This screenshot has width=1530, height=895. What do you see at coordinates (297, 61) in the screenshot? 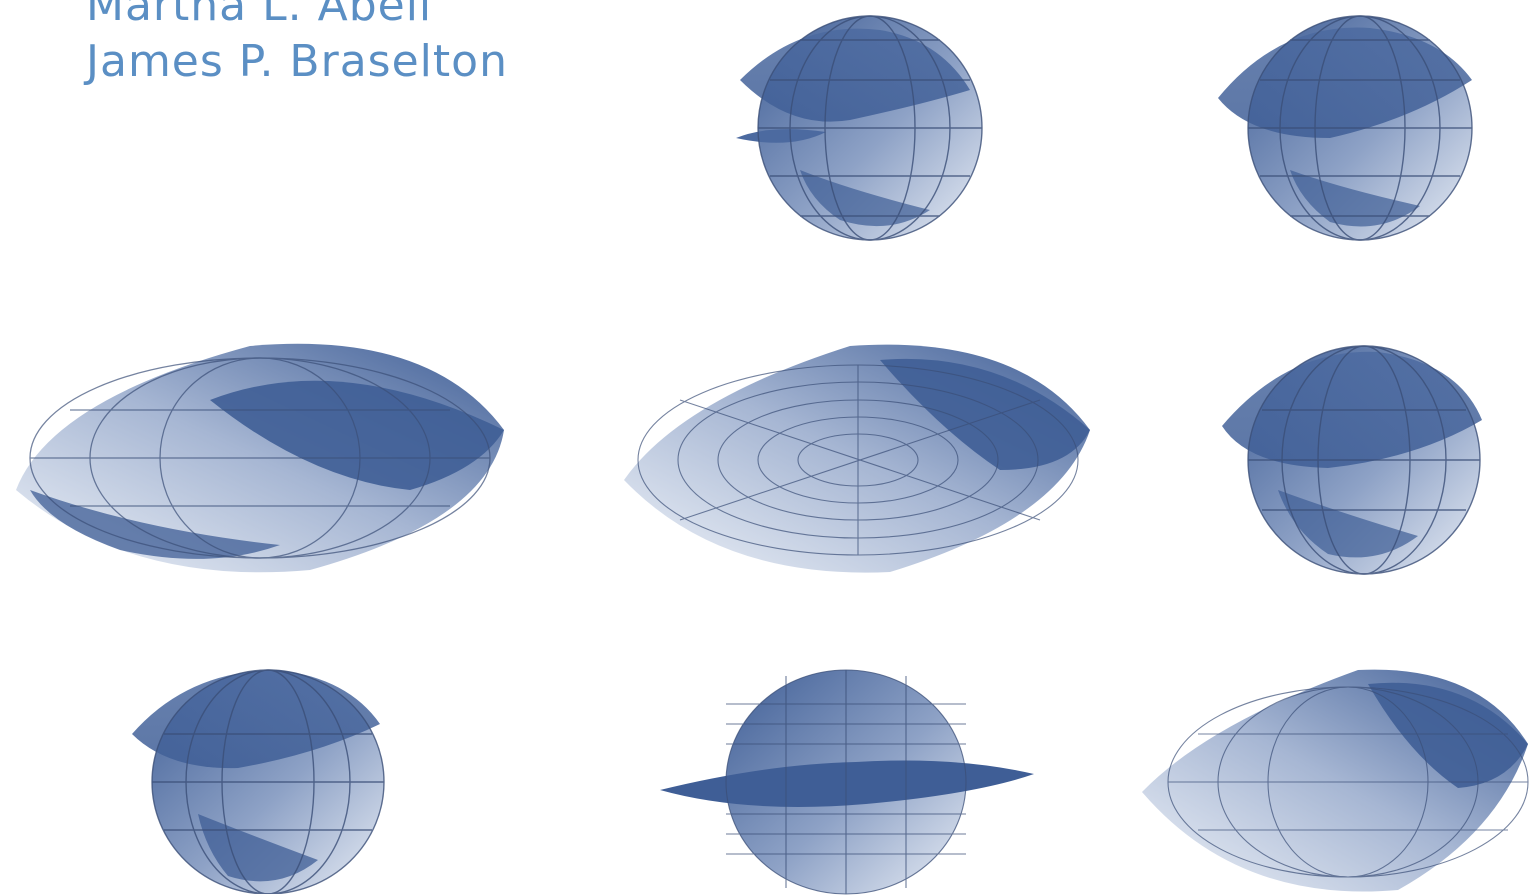
I see `author-name: James P. Braselton` at bounding box center [297, 61].